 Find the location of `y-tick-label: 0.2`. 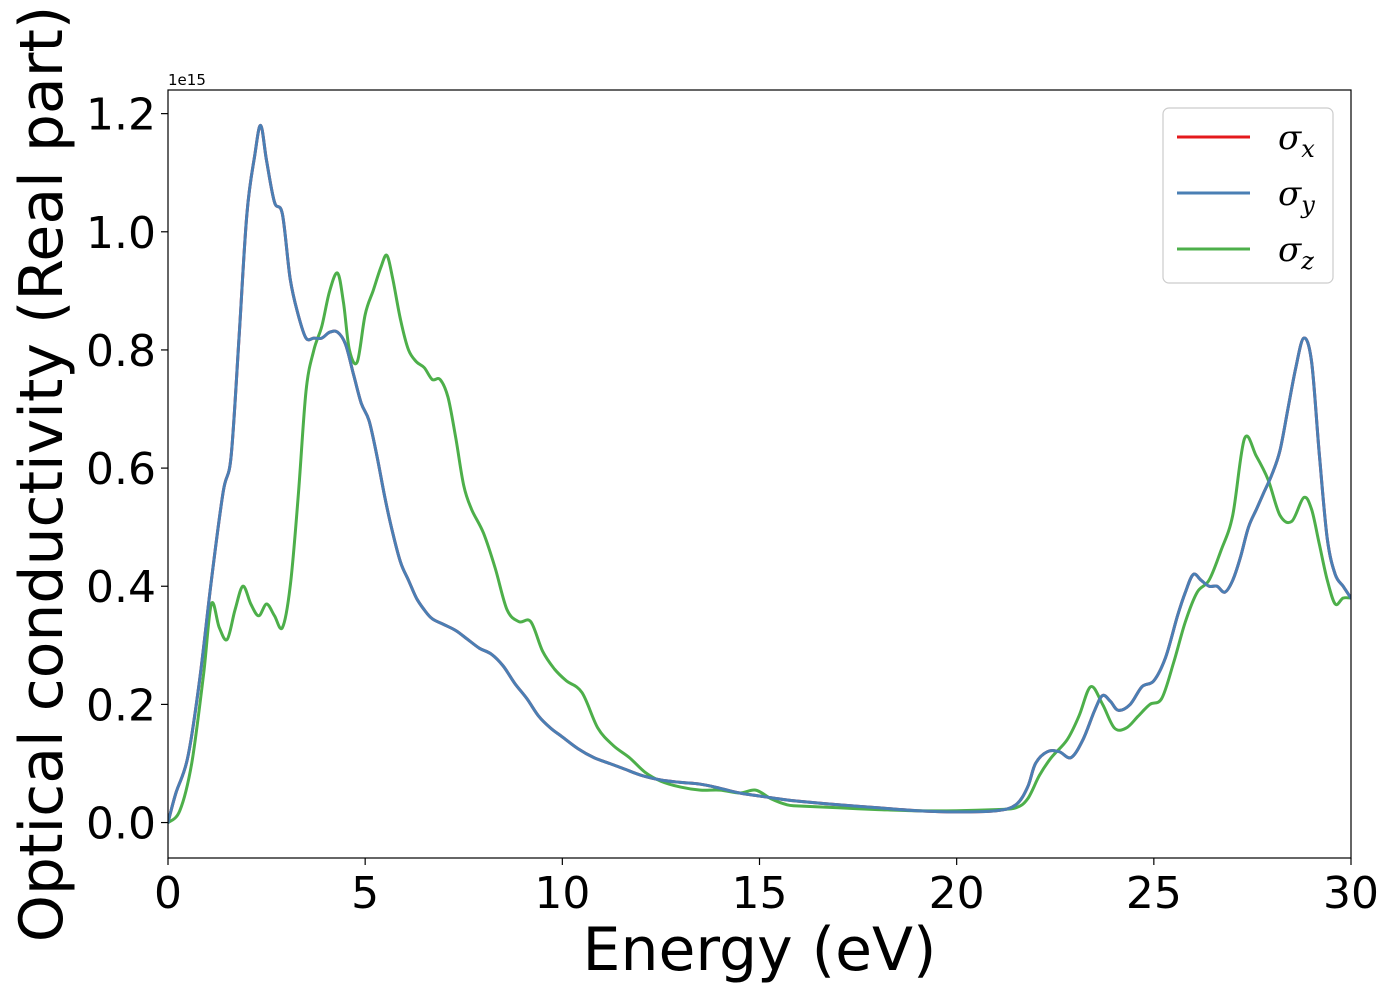

y-tick-label: 0.2 is located at coordinates (121, 705).